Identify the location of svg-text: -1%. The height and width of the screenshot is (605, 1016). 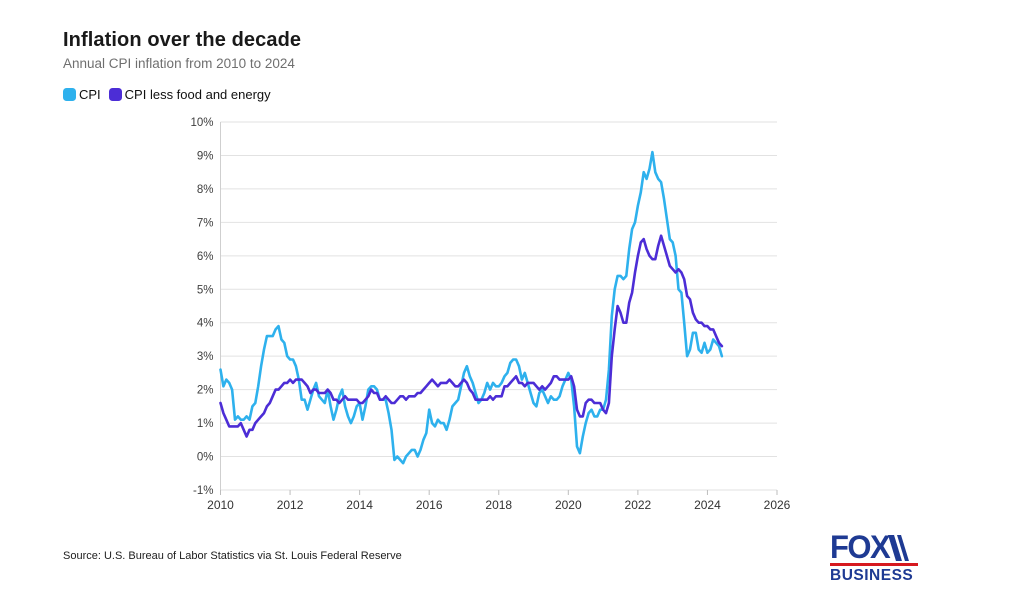
(203, 491).